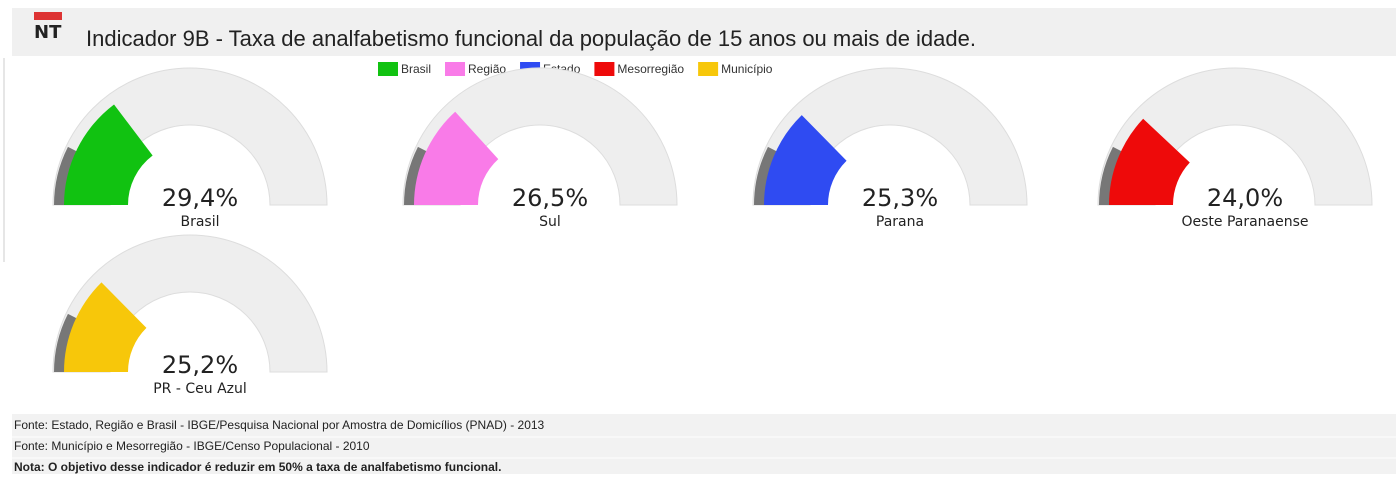  I want to click on gauge-label: Parana, so click(900, 222).